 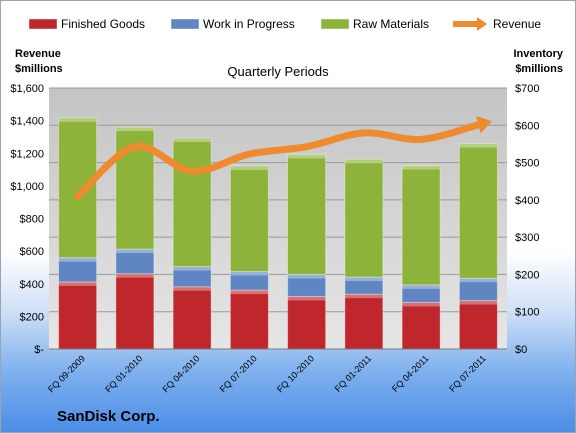 I want to click on legend-swatch-finished-goods, so click(x=43, y=24).